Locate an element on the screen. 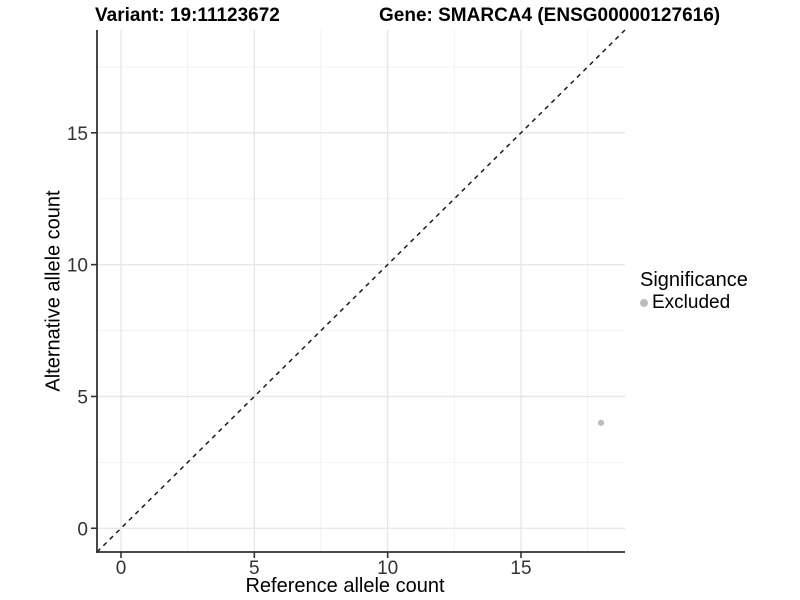 The width and height of the screenshot is (800, 600). y-axis-title: Alternative allele count is located at coordinates (53, 291).